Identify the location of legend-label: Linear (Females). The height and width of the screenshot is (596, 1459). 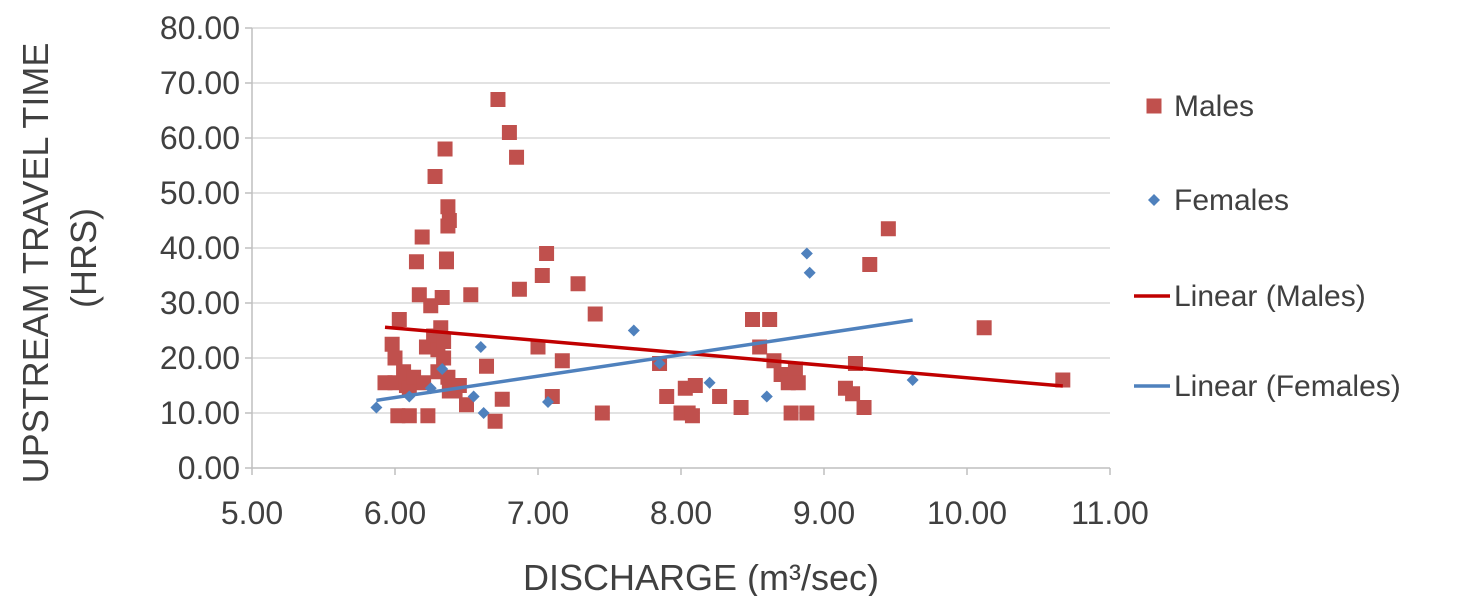
(1287, 386).